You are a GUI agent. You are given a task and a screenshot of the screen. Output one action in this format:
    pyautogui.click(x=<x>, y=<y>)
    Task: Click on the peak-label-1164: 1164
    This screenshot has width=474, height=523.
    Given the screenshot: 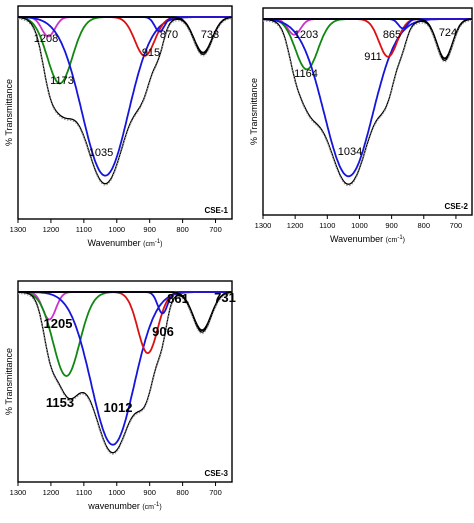 What is the action you would take?
    pyautogui.click(x=306, y=74)
    